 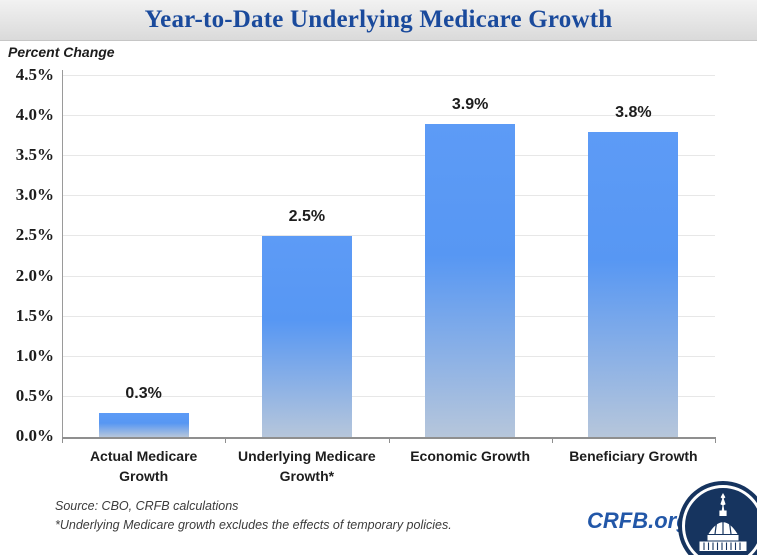 I want to click on bar-value-label: 2.5%, so click(x=307, y=217).